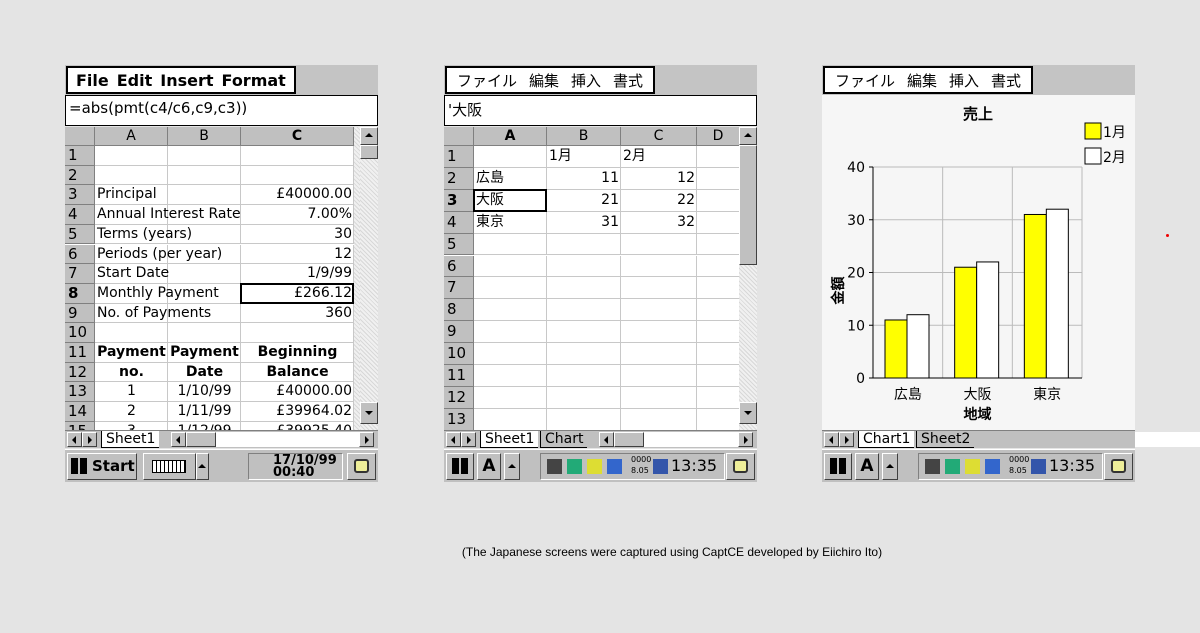 The height and width of the screenshot is (633, 1200). I want to click on scroll-up, so click(369, 136).